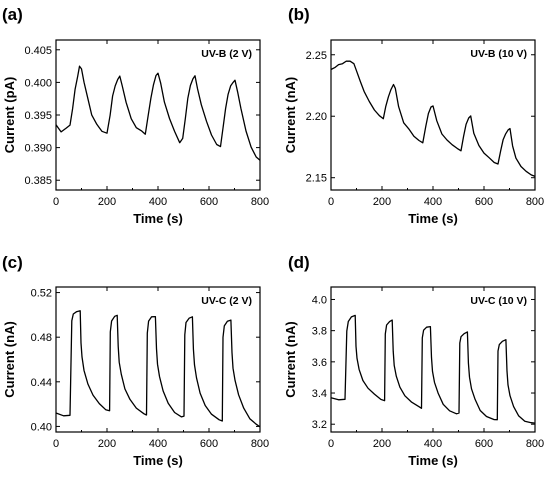 This screenshot has height=484, width=550. What do you see at coordinates (299, 14) in the screenshot?
I see `panel-label: (b)` at bounding box center [299, 14].